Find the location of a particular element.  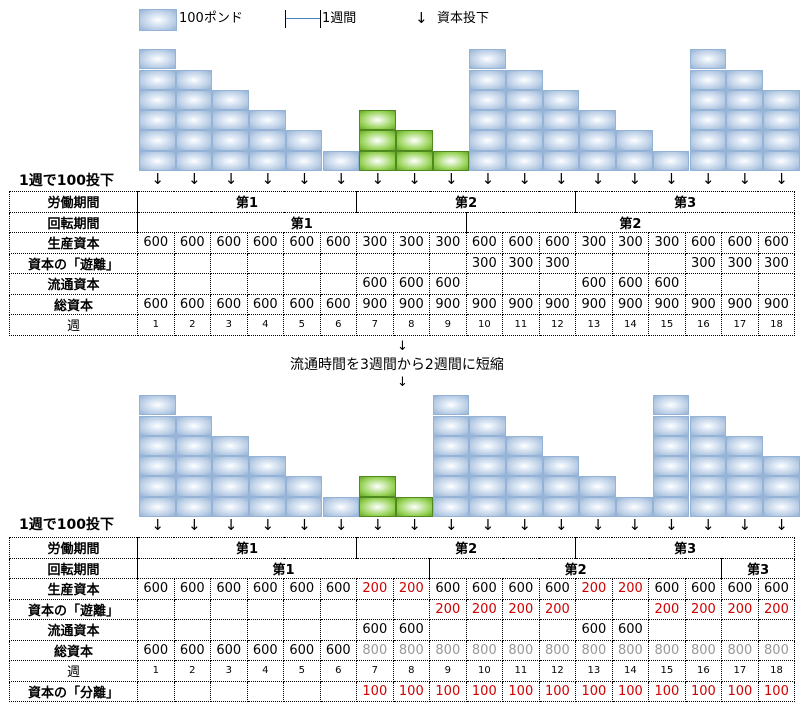

week-number-cell: 11 is located at coordinates (521, 671).